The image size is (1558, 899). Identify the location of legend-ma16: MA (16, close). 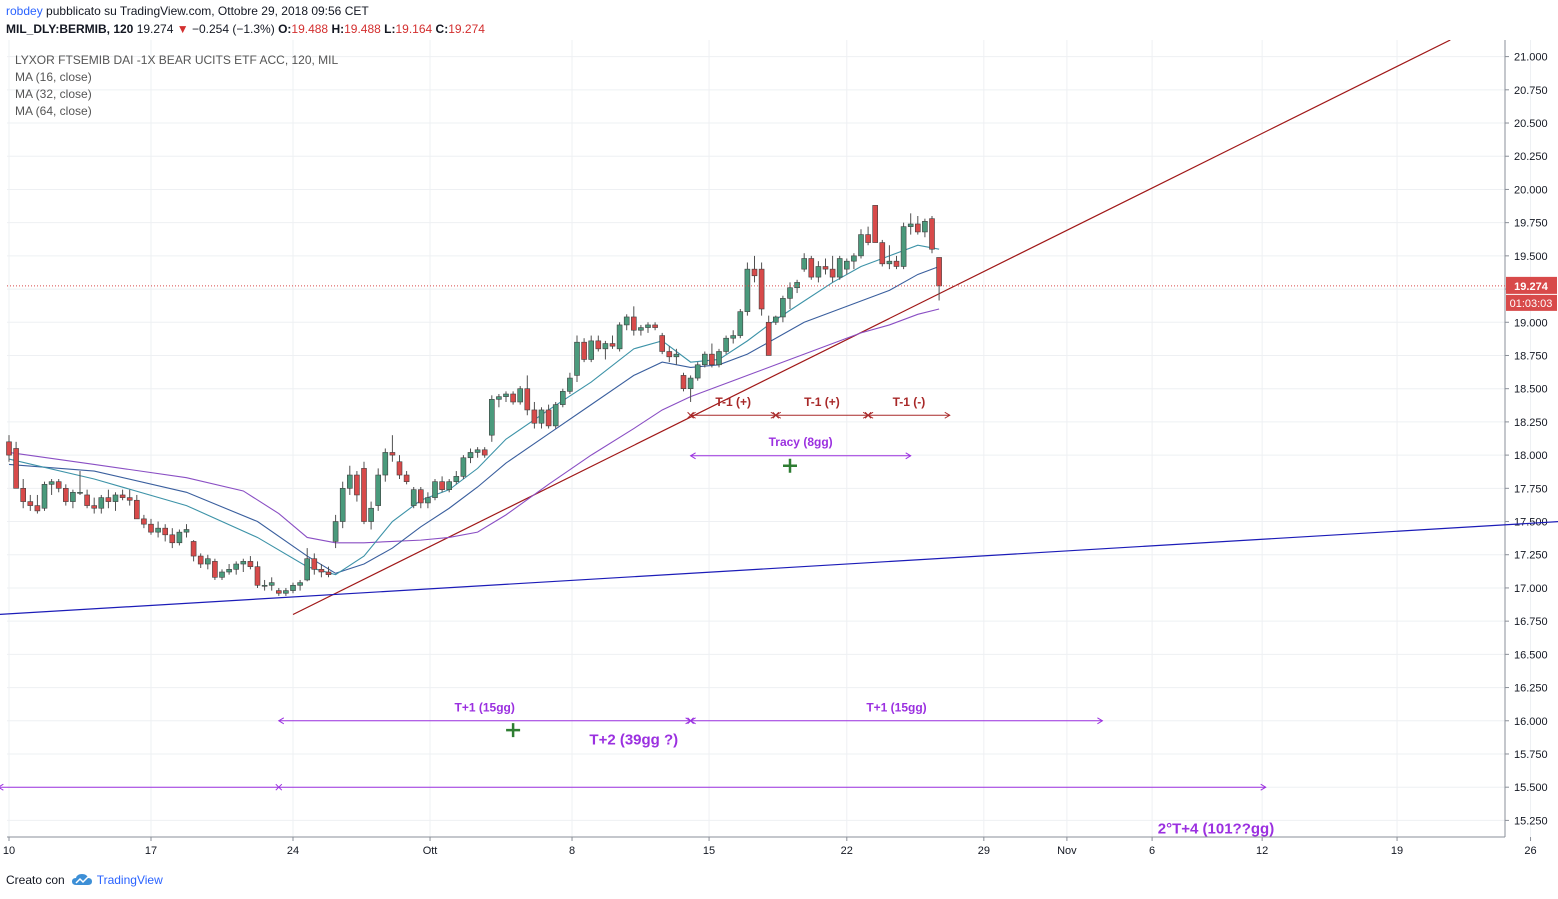
(53, 77).